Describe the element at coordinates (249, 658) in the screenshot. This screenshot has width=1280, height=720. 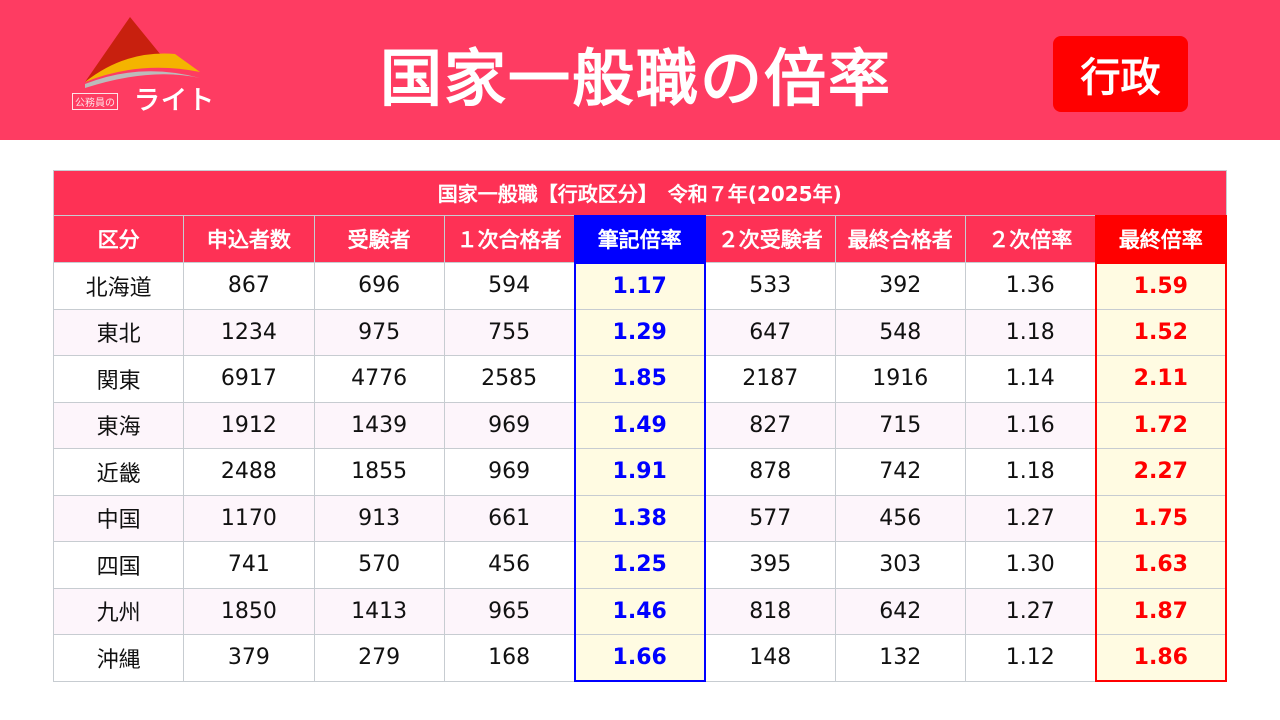
I see `value-cell: 379` at that location.